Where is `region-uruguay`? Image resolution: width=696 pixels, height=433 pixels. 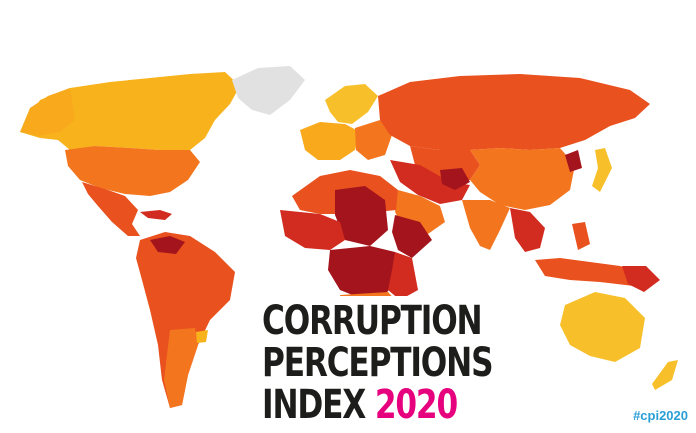
region-uruguay is located at coordinates (202, 336).